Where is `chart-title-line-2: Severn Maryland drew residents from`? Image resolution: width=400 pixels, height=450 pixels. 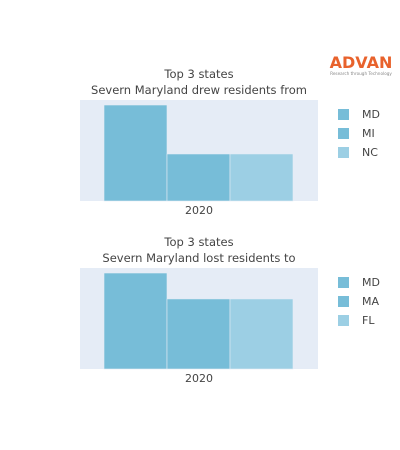 chart-title-line-2: Severn Maryland drew residents from is located at coordinates (199, 90).